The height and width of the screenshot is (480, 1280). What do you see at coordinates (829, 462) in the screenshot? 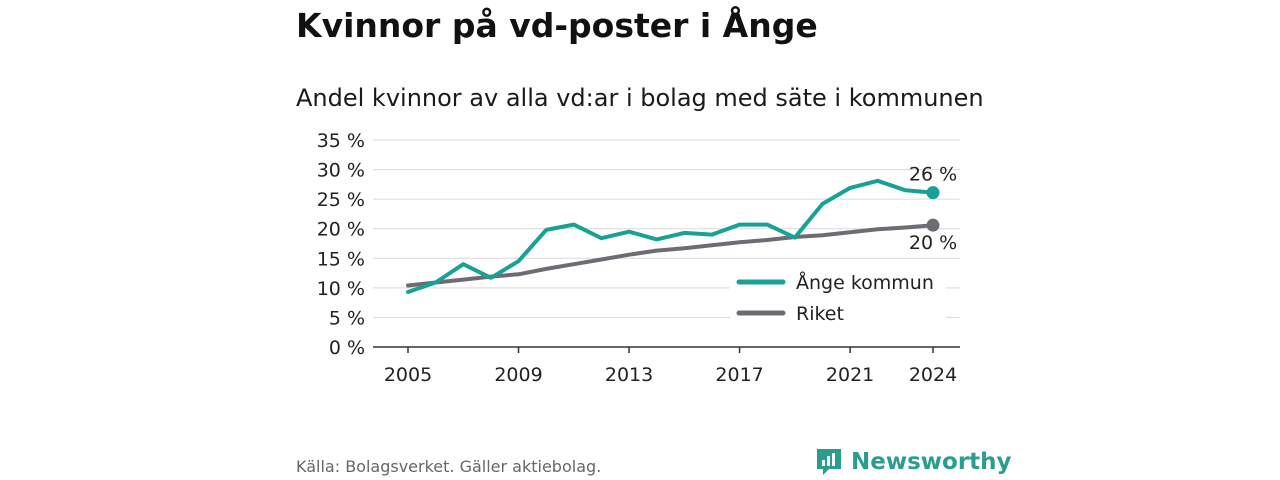
I see `newsworthy-logo-icon` at bounding box center [829, 462].